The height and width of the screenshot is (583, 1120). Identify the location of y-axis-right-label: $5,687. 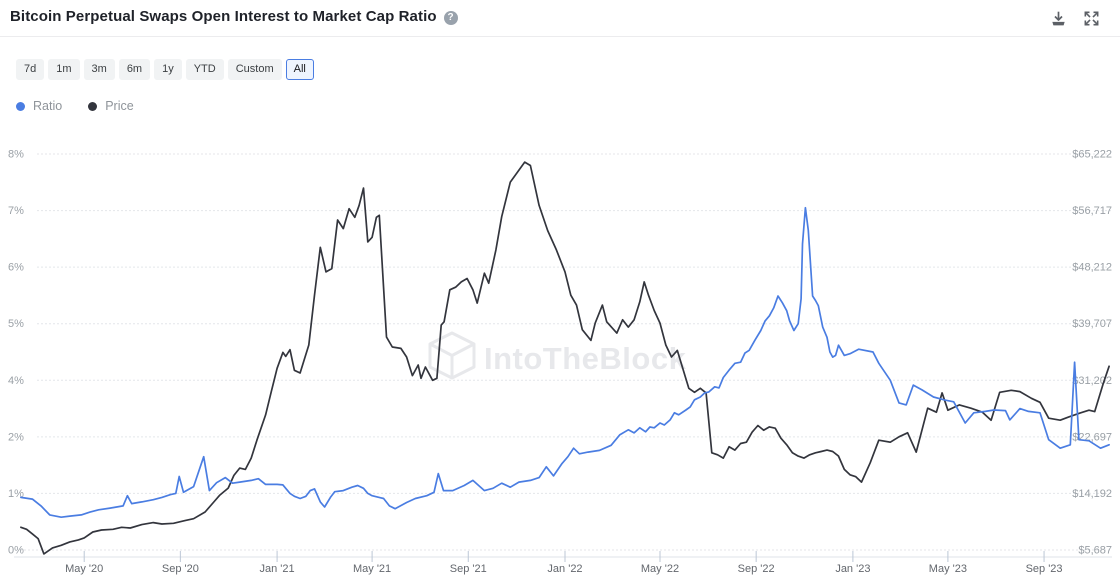
(1095, 551).